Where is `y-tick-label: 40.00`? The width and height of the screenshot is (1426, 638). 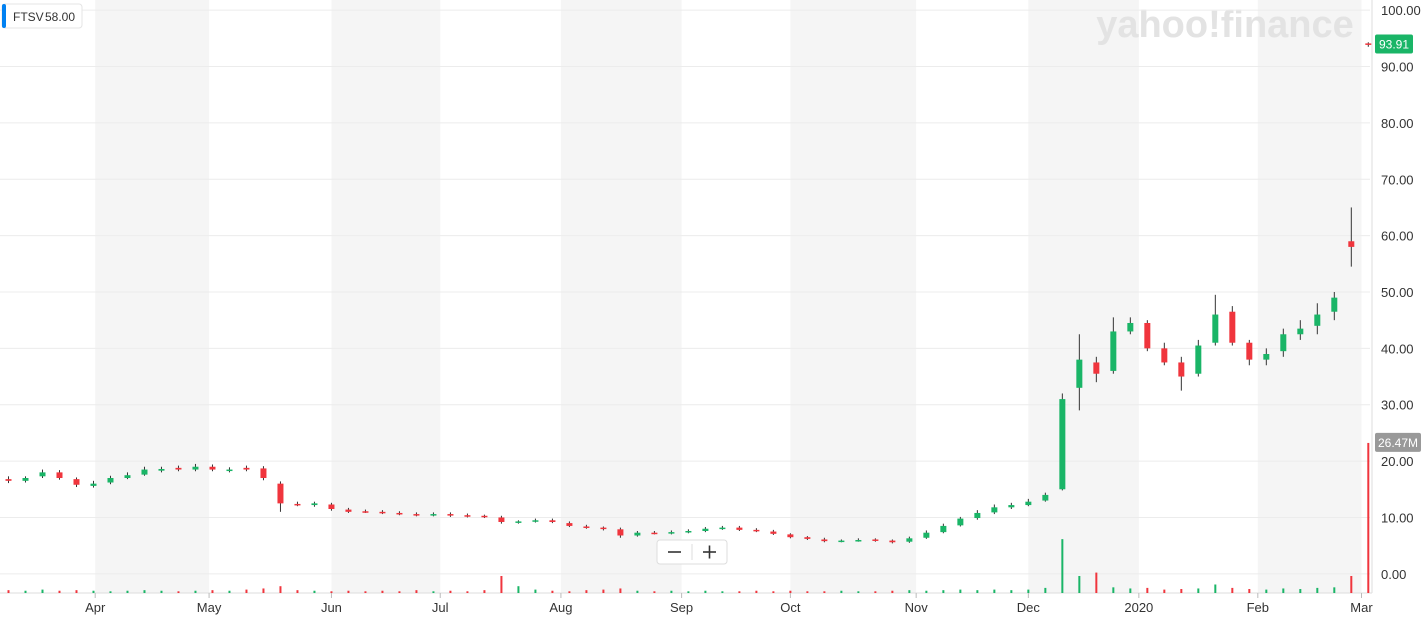
y-tick-label: 40.00 is located at coordinates (1397, 348).